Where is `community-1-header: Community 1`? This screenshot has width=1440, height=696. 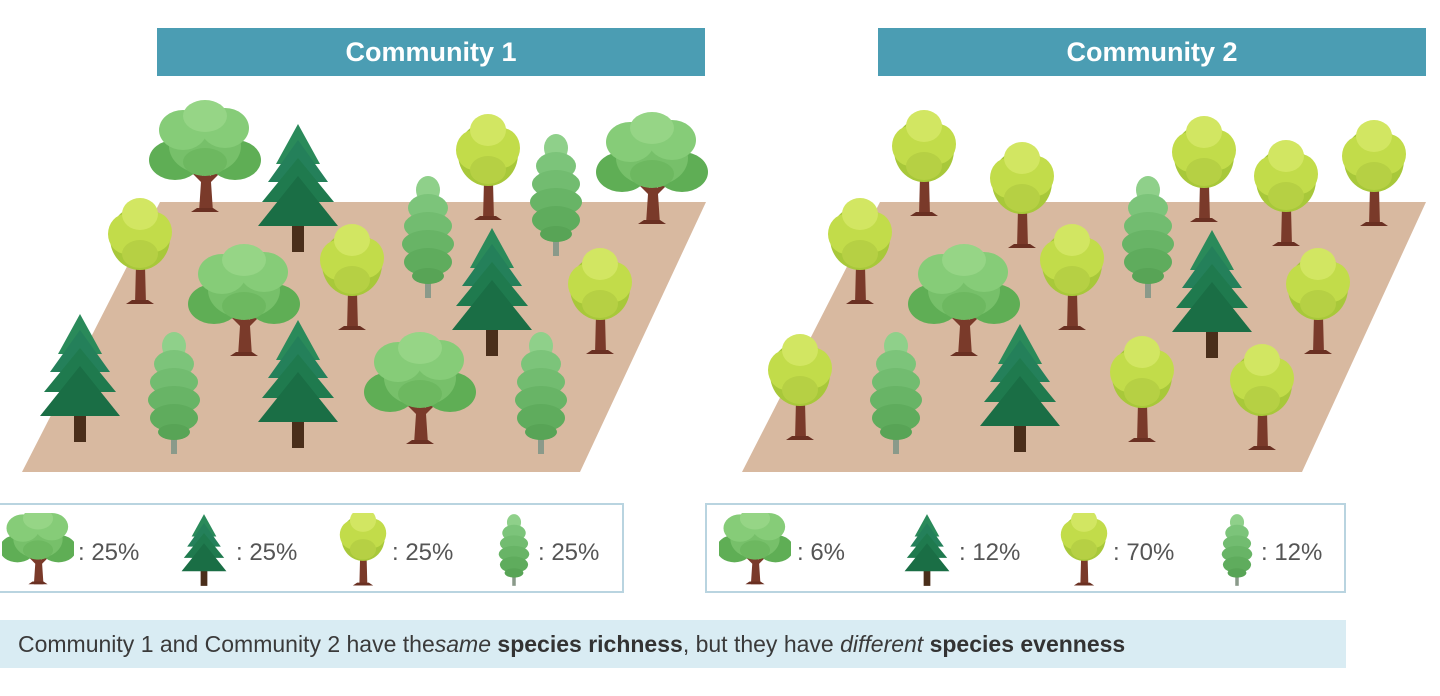
community-1-header: Community 1 is located at coordinates (431, 52).